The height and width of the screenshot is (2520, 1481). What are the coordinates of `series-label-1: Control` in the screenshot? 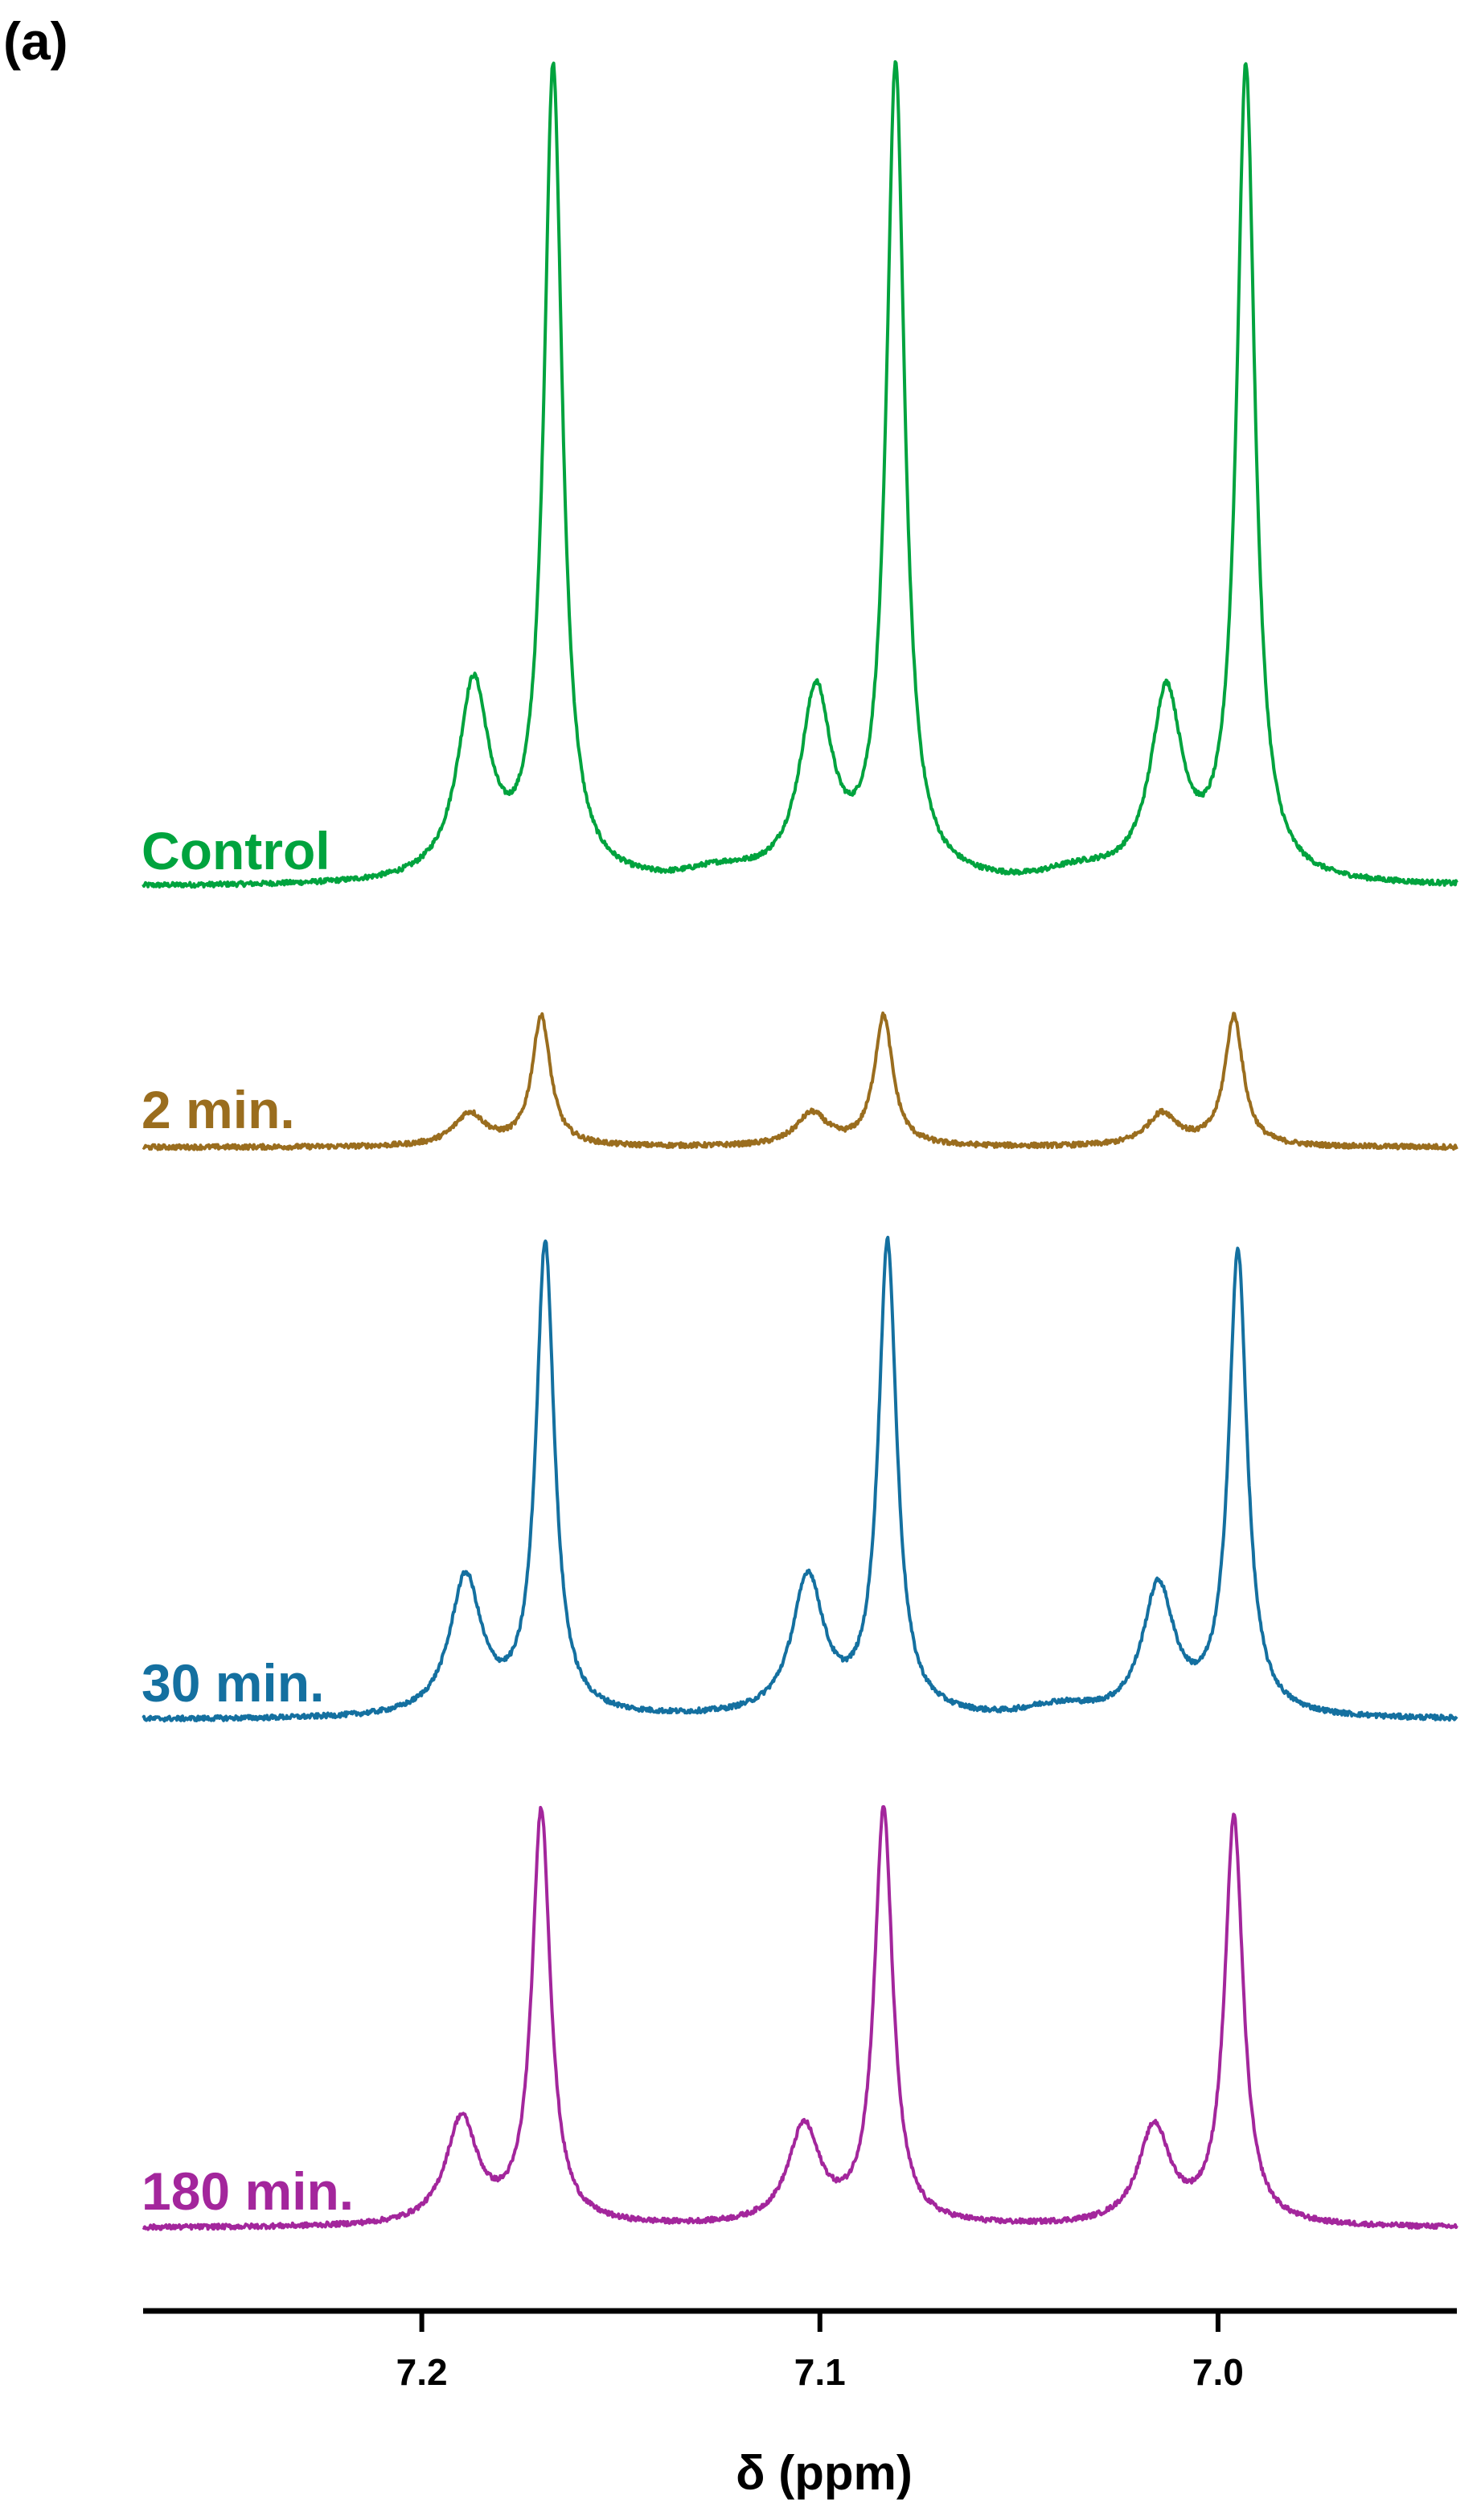 It's located at (236, 850).